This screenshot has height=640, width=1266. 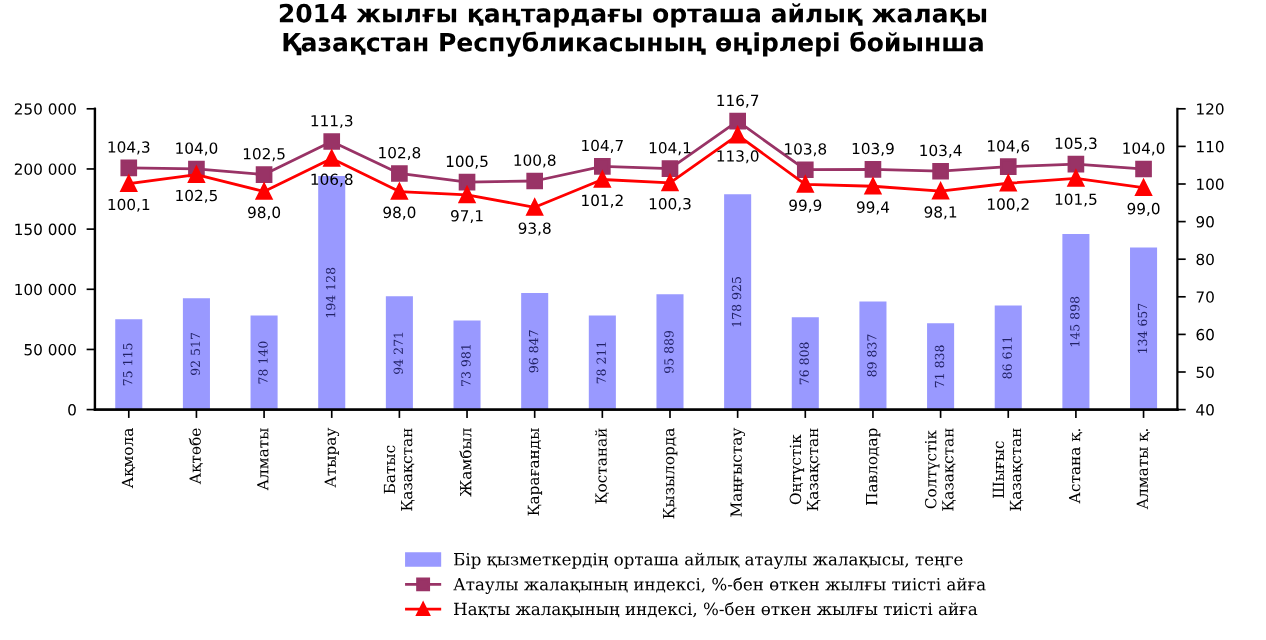 I want to click on legend-label: Бір қызметкердің орташа айлық атаулы жалақысы, теңге, so click(x=708, y=560).